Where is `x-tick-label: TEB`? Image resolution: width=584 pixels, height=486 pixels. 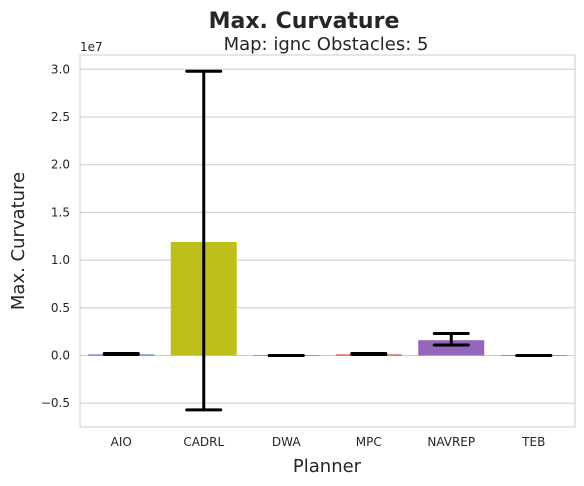 x-tick-label: TEB is located at coordinates (533, 442).